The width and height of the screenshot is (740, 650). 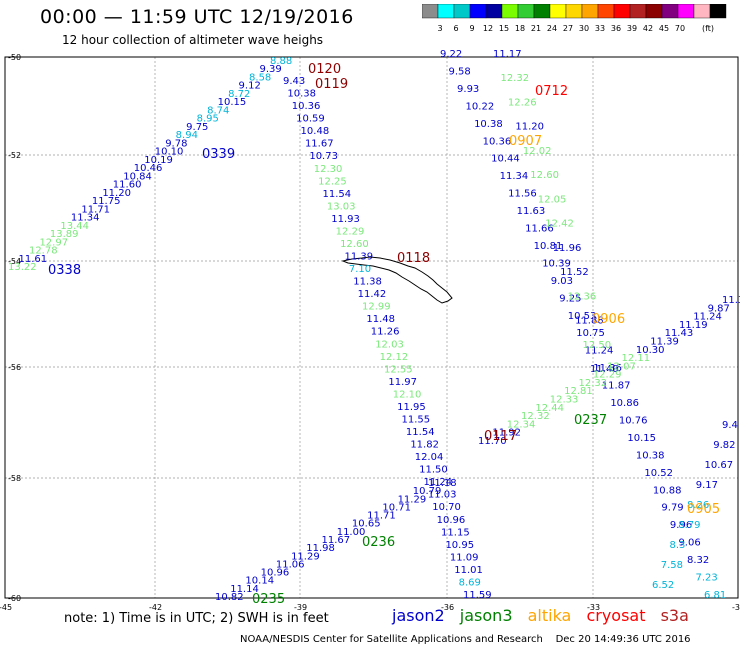 I want to click on swh-value-nw: 11.60, so click(x=127, y=185).